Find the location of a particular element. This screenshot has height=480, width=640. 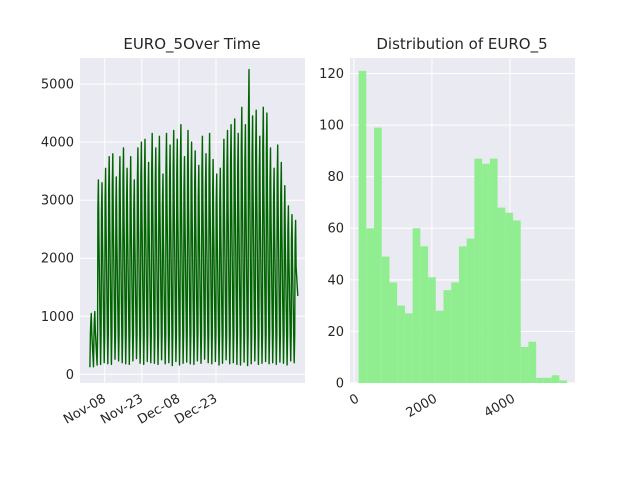

y-tick-label: 120 is located at coordinates (331, 74).